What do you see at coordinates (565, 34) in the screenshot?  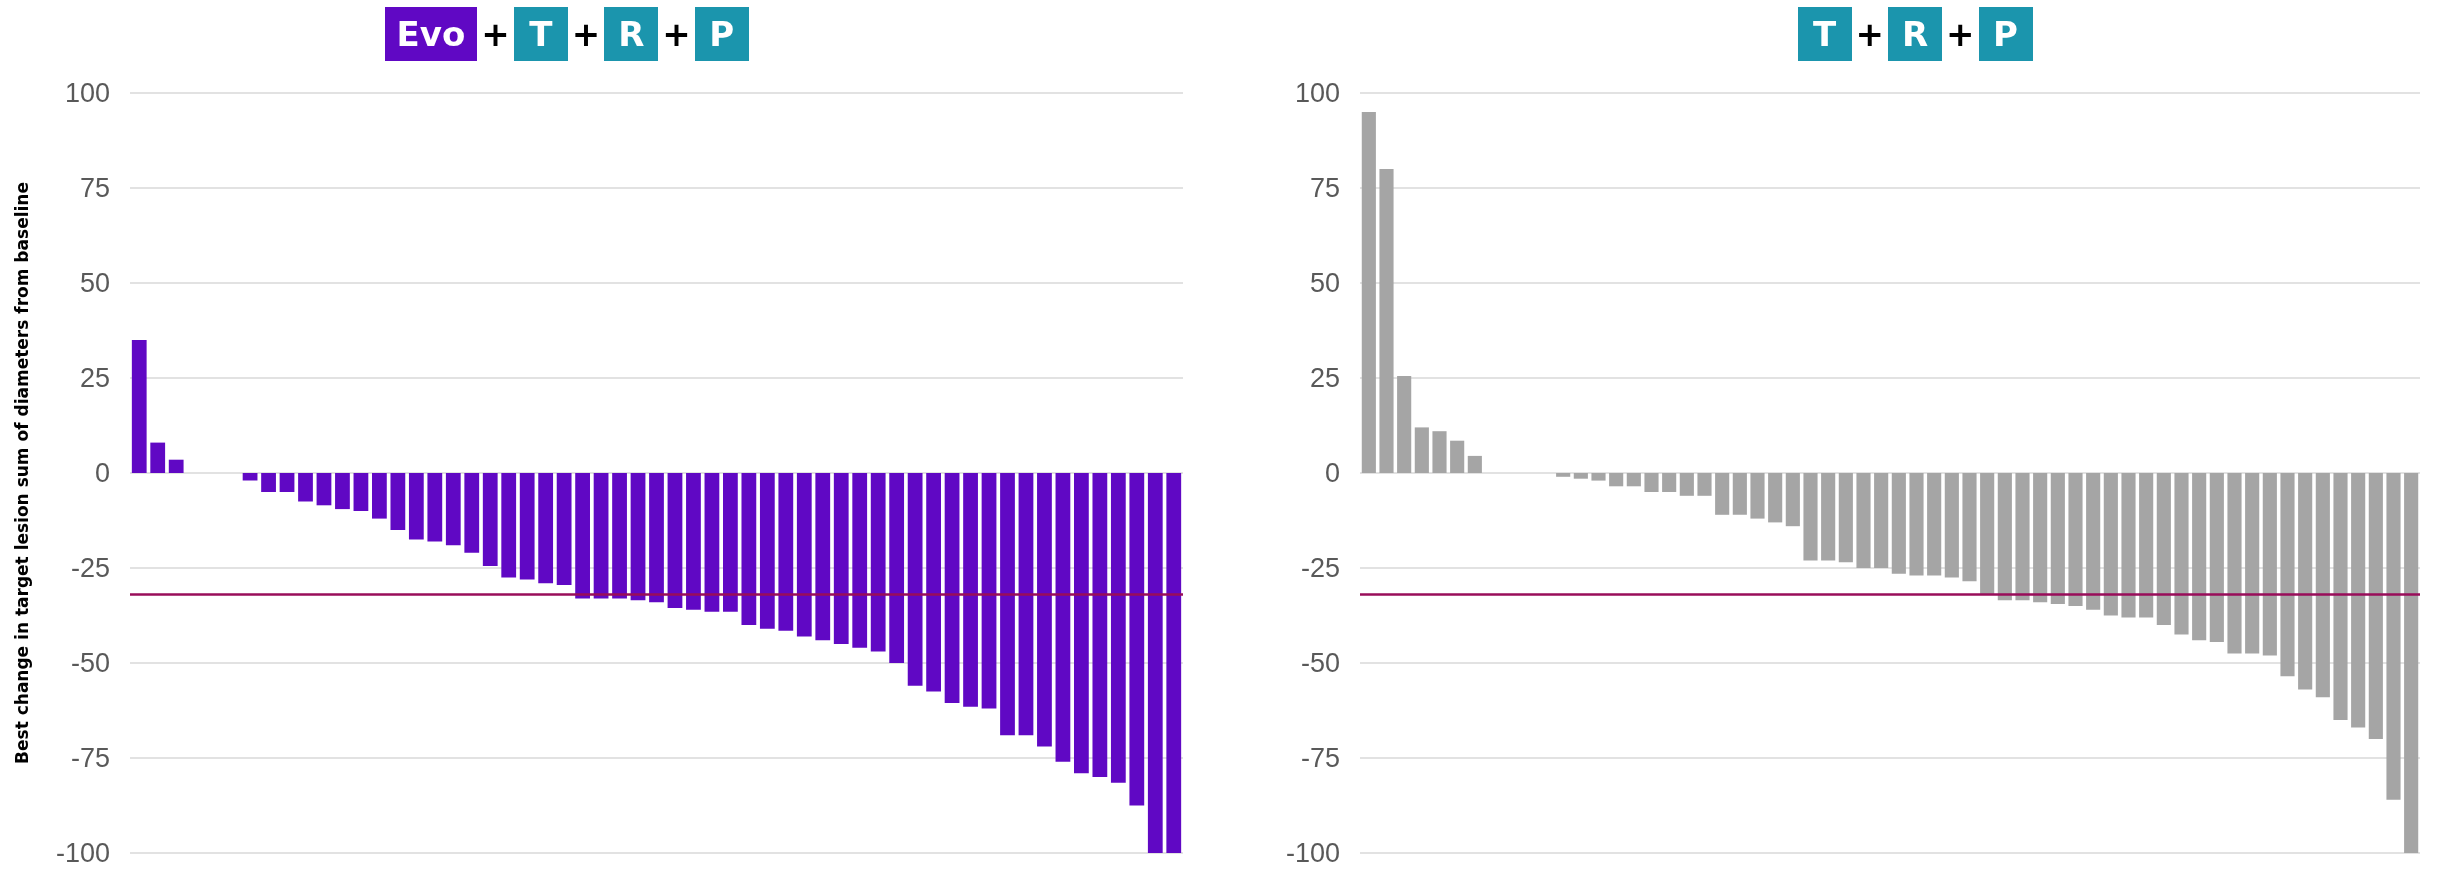 I see `chart-title: Evo + T + R + P` at bounding box center [565, 34].